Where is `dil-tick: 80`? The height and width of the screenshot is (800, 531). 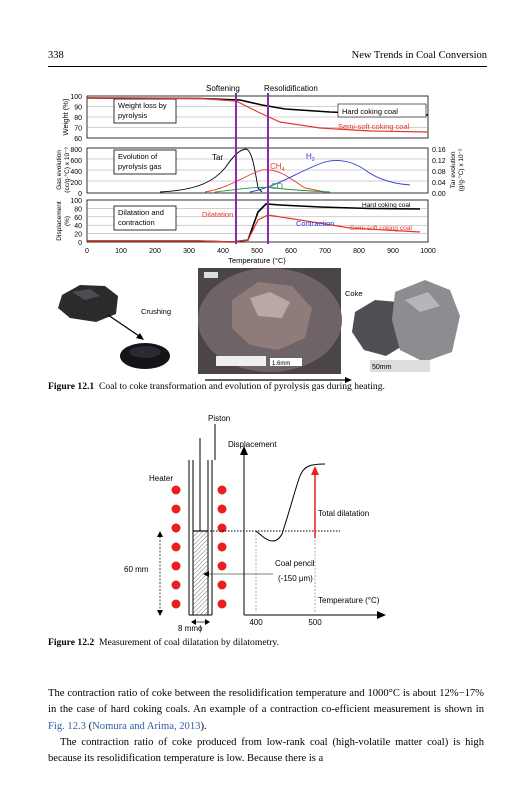
dil-tick: 80 is located at coordinates (78, 209).